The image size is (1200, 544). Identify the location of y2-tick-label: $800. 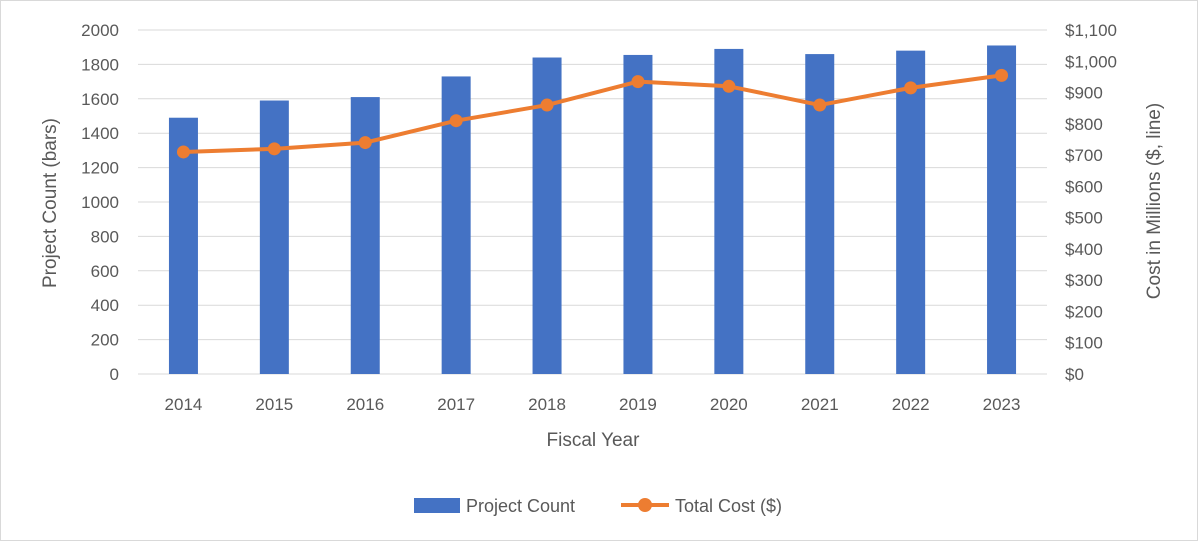
(1084, 124).